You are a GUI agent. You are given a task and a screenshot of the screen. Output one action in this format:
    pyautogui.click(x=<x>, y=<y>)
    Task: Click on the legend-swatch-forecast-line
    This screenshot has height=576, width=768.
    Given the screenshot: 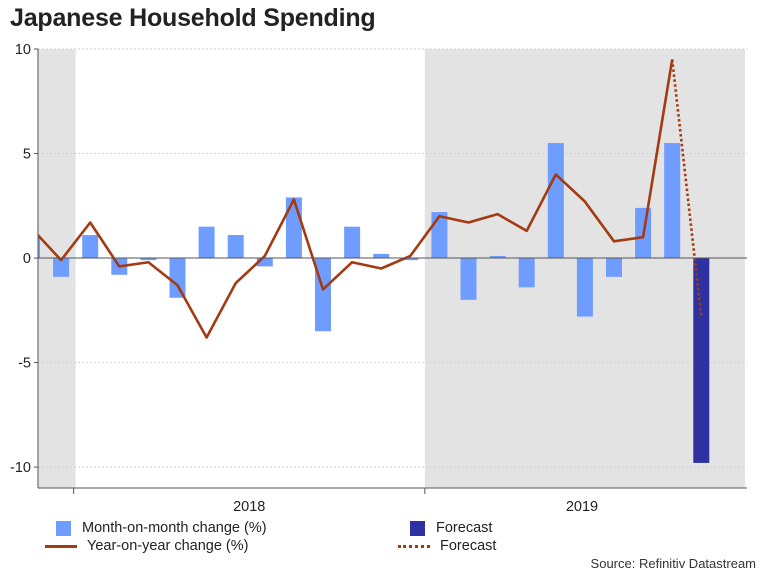 What is the action you would take?
    pyautogui.click(x=414, y=546)
    